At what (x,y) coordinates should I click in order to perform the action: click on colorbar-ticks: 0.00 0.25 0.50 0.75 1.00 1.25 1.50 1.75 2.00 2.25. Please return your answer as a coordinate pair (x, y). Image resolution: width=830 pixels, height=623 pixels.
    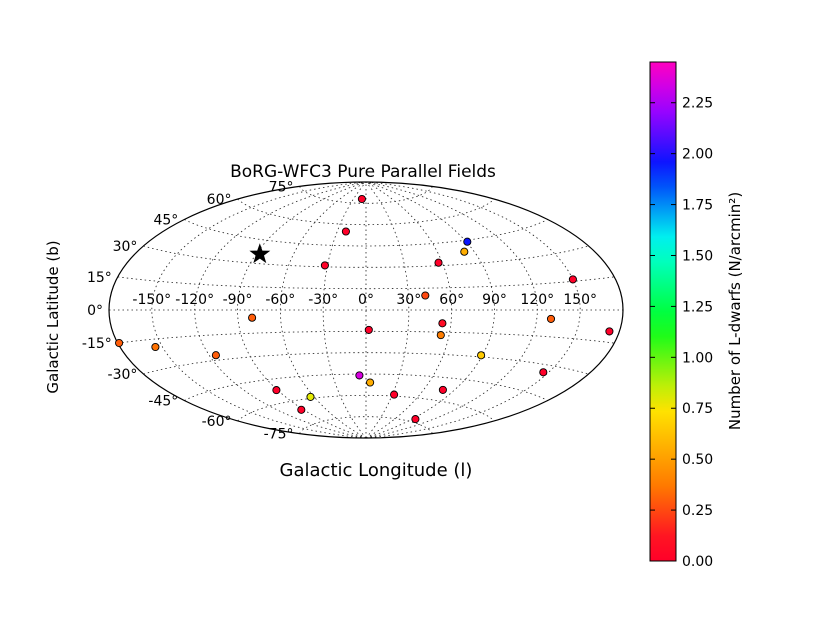
    Looking at the image, I should click on (681, 333).